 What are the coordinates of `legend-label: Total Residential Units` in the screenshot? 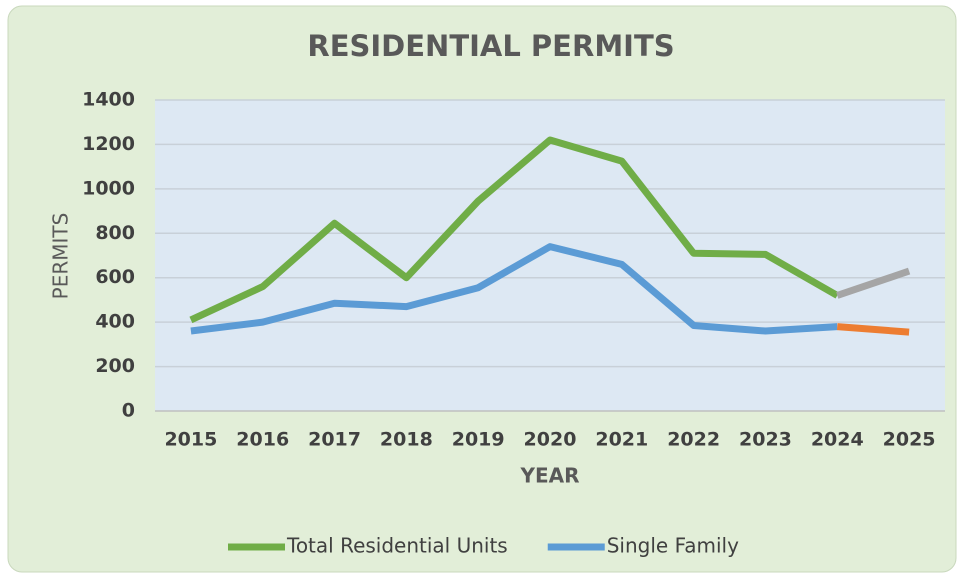 It's located at (397, 546).